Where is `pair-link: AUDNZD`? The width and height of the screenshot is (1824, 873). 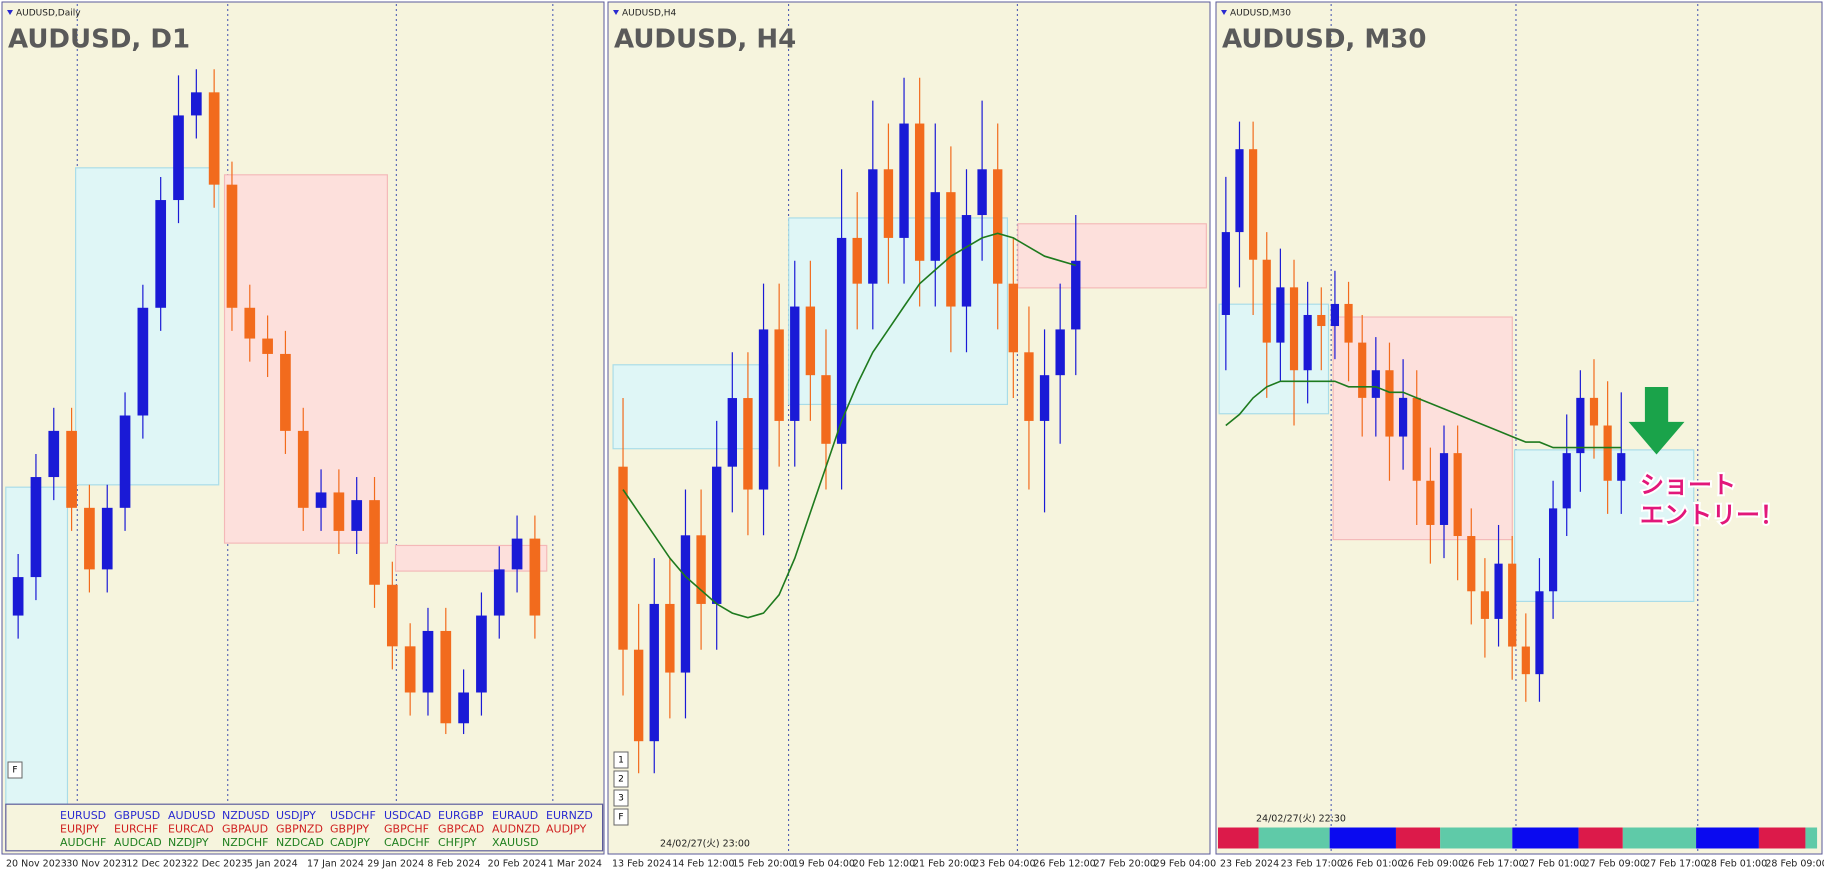
pair-link: AUDNZD is located at coordinates (516, 829).